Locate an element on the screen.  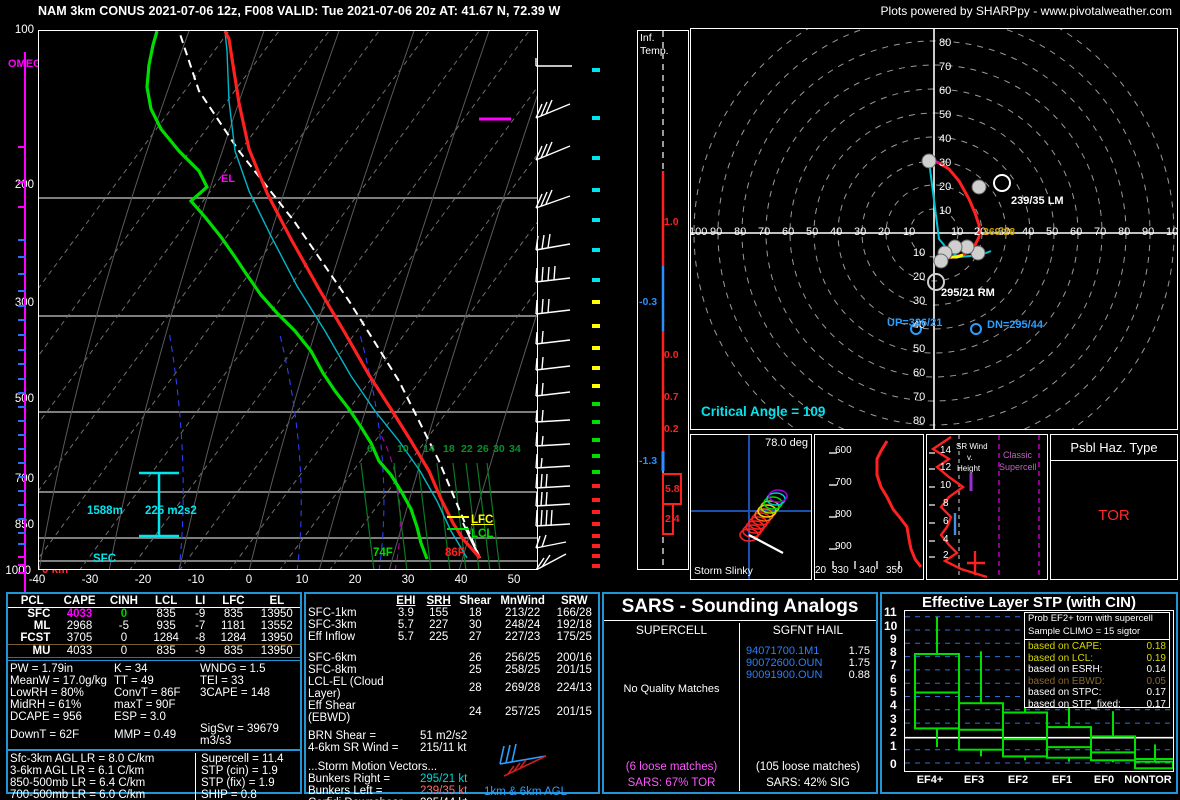
table-row: SFC-8km 25 258/25 201/15 is located at coordinates (452, 670).